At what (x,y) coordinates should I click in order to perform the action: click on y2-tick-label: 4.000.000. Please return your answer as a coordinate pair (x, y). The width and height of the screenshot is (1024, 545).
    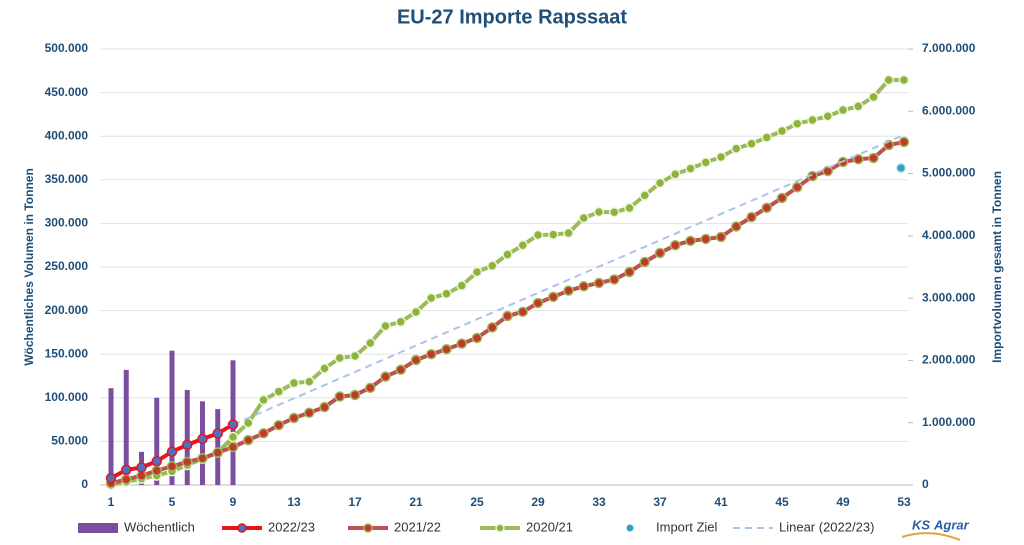
    Looking at the image, I should click on (949, 235).